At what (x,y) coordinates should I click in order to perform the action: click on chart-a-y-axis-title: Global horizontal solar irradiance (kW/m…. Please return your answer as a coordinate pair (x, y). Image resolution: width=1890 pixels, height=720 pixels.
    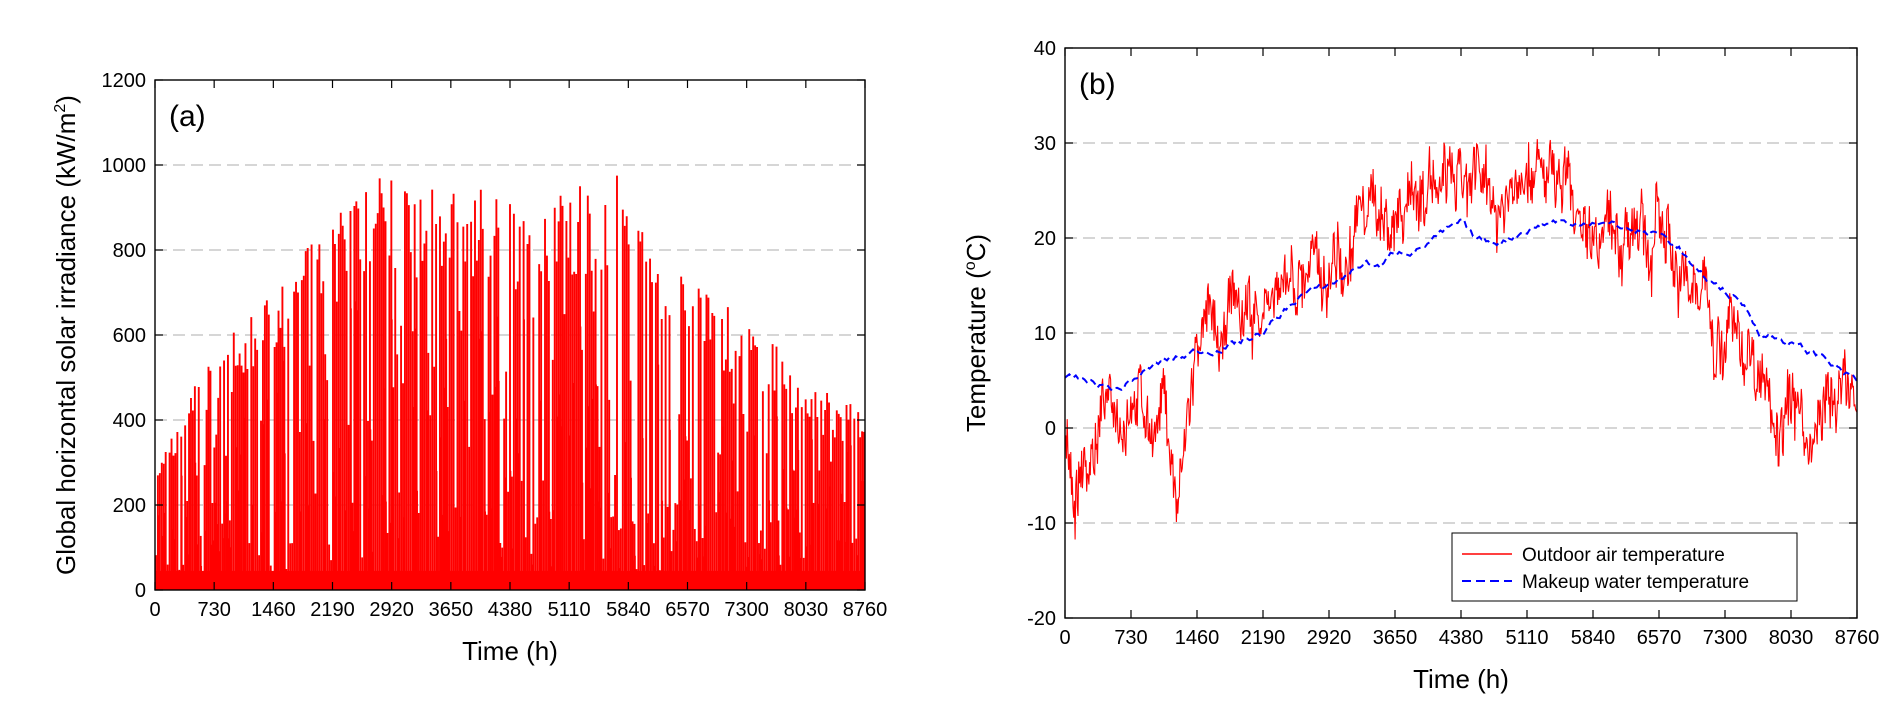
    Looking at the image, I should click on (66, 335).